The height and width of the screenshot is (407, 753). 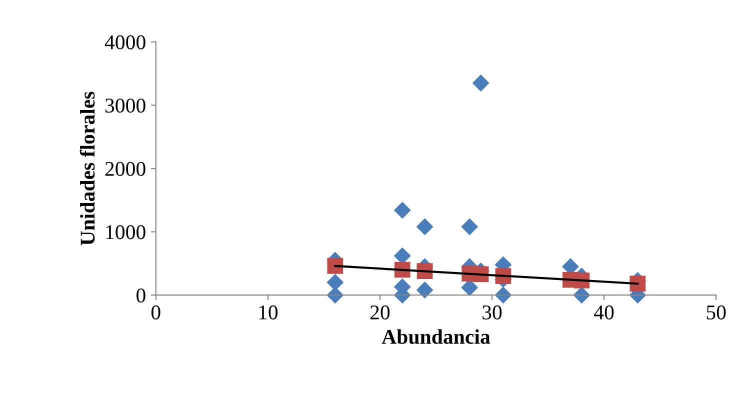 What do you see at coordinates (716, 312) in the screenshot?
I see `x-tick-label: 50` at bounding box center [716, 312].